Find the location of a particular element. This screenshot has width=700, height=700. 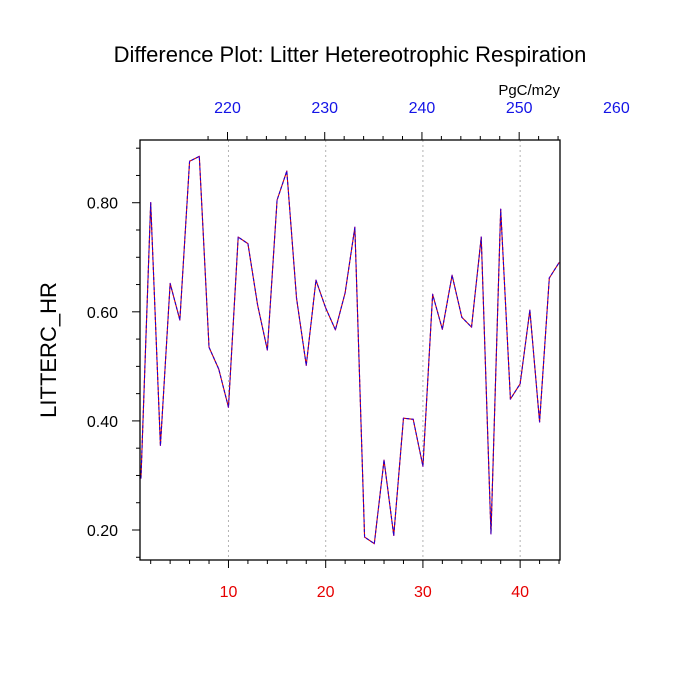

top-tick-label: 260 is located at coordinates (616, 108).